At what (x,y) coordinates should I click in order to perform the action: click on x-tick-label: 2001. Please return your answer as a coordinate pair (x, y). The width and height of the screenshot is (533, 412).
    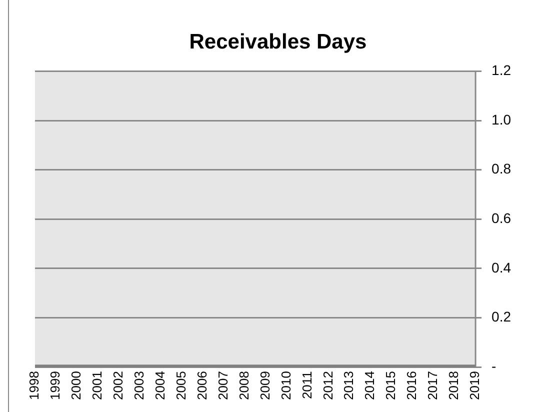
    Looking at the image, I should click on (97, 385).